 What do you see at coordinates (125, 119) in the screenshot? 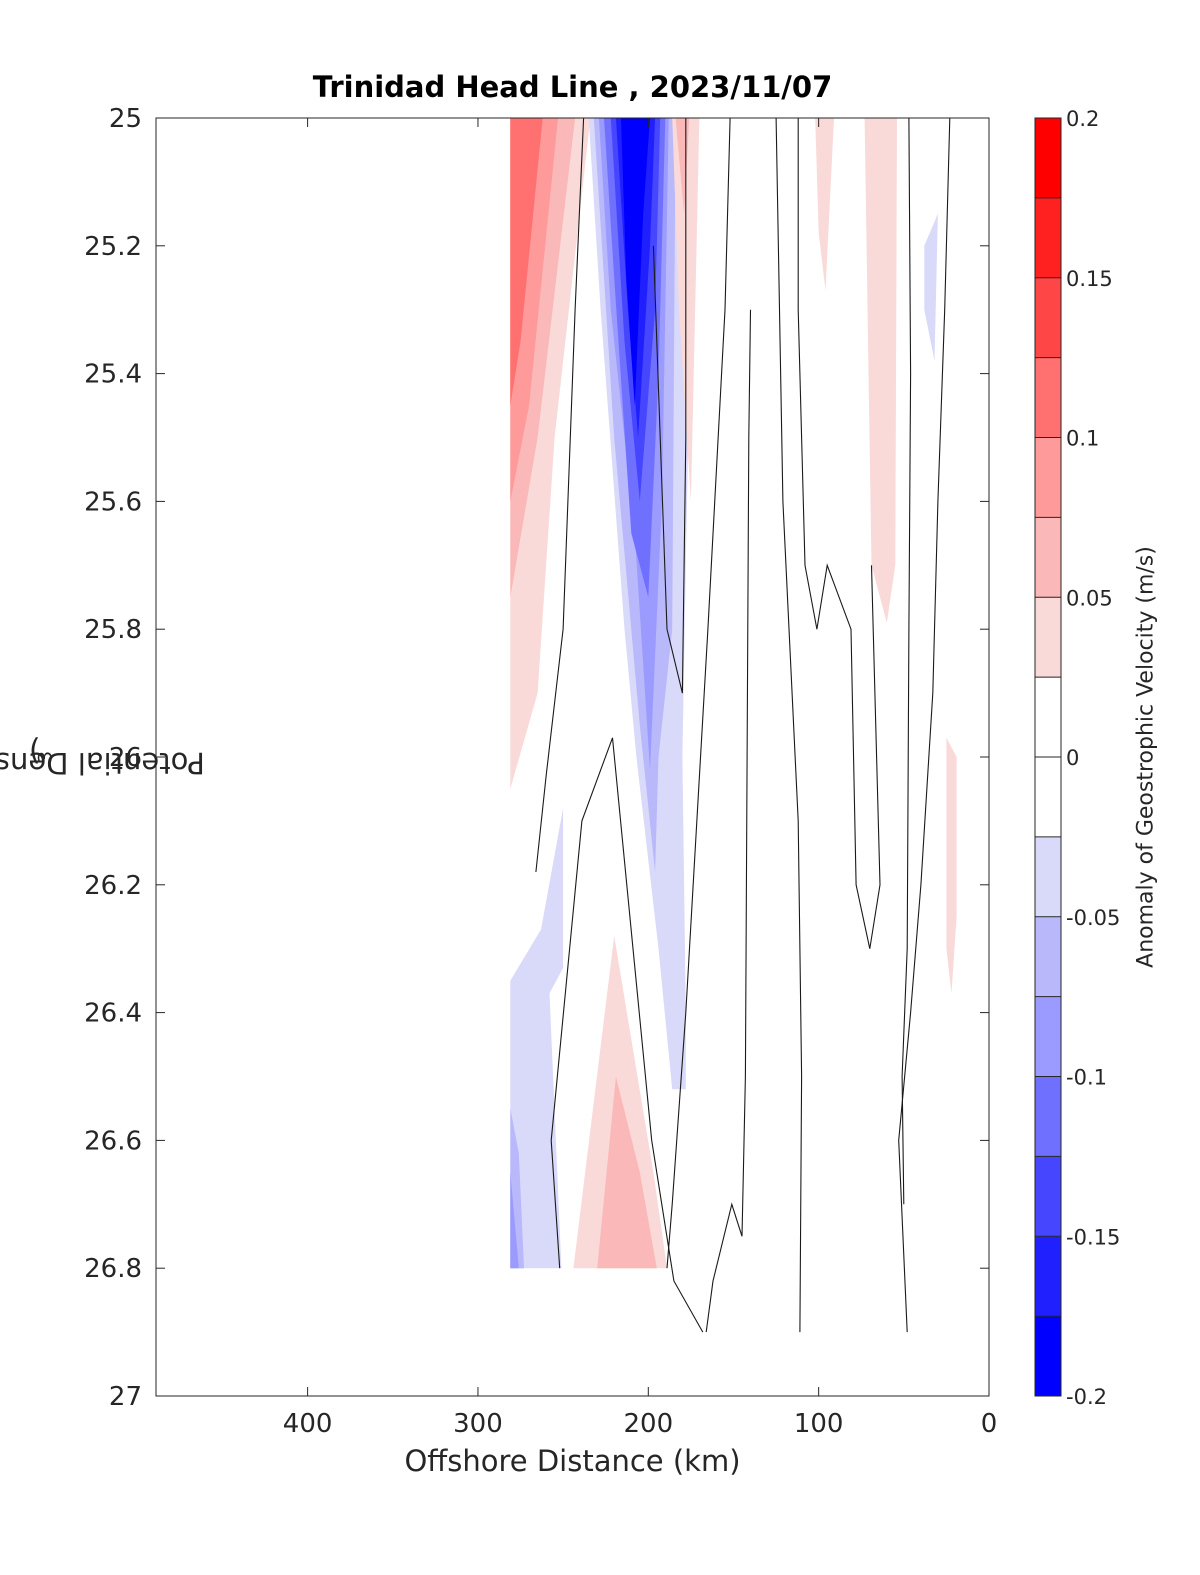
I see `y-tick-label: 25` at bounding box center [125, 119].